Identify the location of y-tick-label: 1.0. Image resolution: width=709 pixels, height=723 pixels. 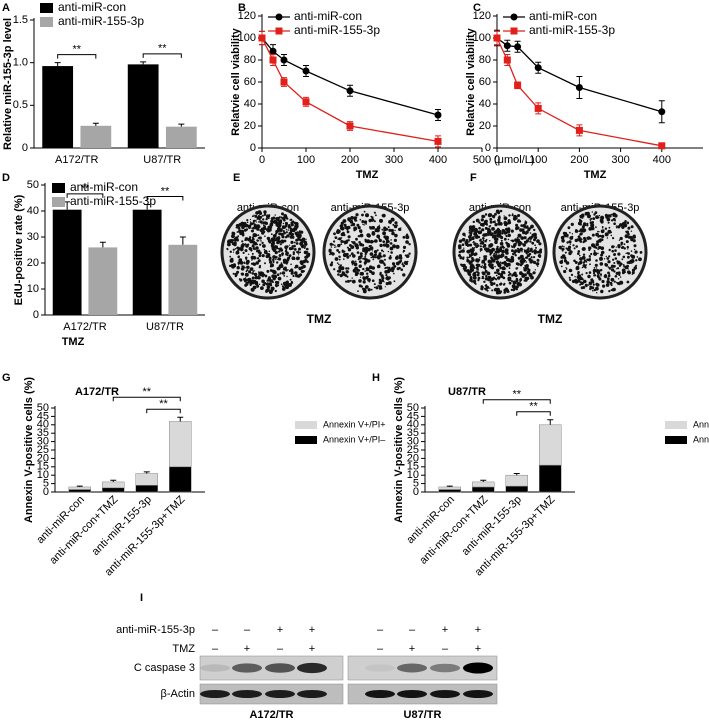
(20, 63).